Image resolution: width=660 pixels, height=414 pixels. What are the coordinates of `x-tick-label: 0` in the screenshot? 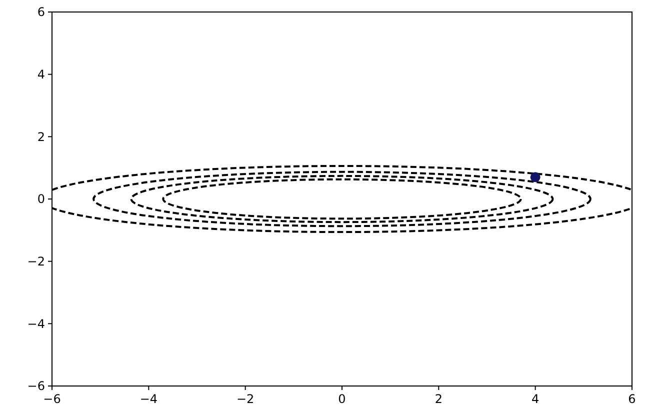 It's located at (342, 399).